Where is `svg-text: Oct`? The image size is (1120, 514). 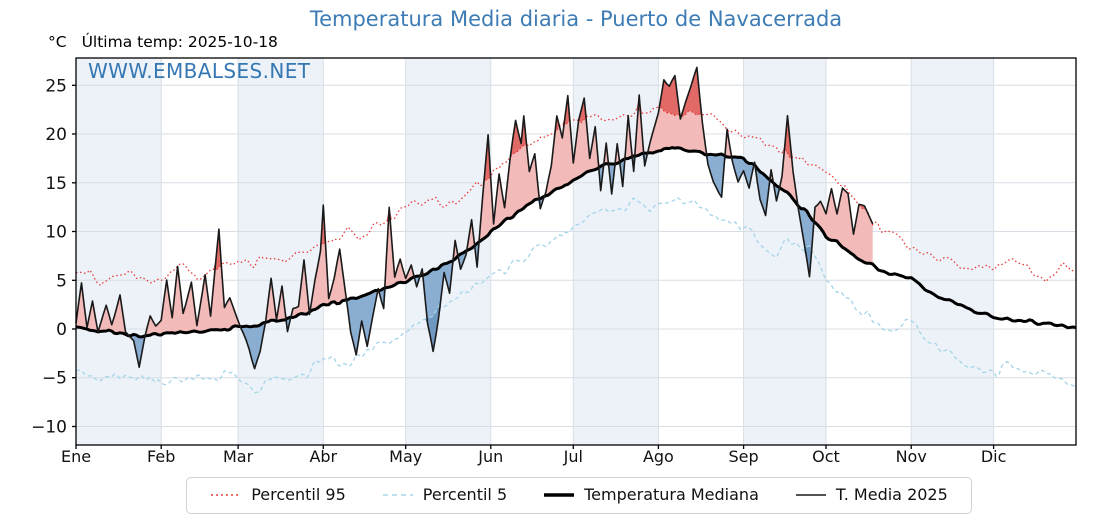 svg-text: Oct is located at coordinates (826, 456).